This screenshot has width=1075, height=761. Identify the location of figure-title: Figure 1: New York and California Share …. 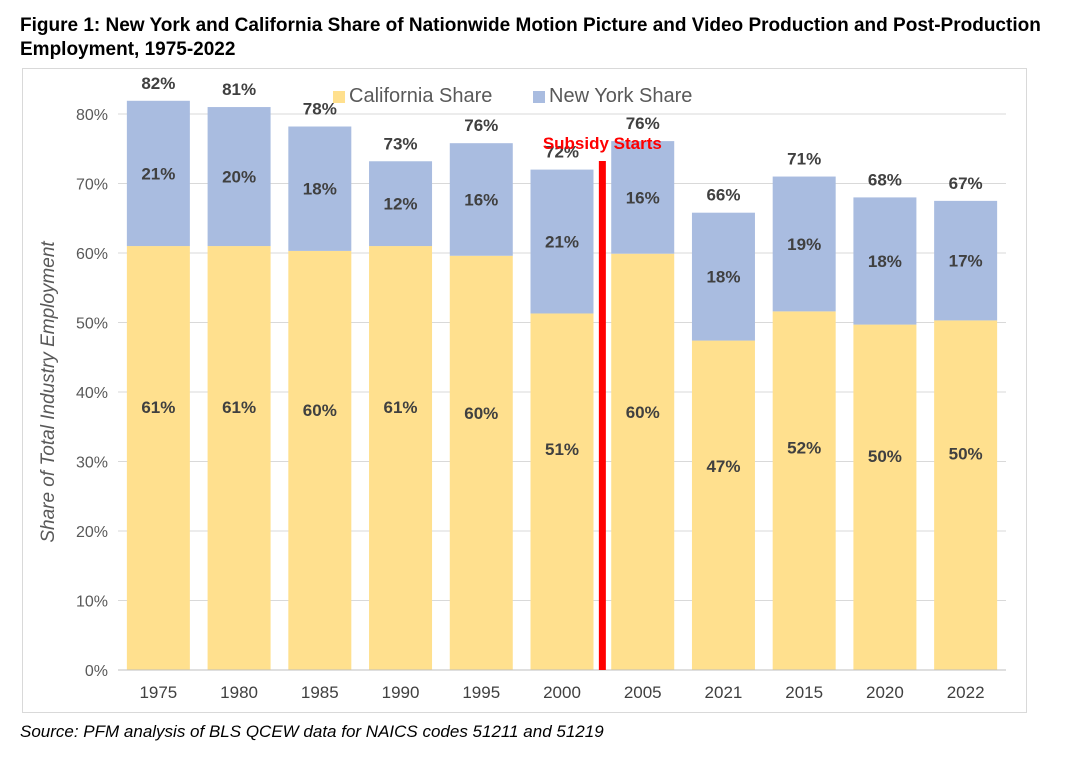
(530, 37).